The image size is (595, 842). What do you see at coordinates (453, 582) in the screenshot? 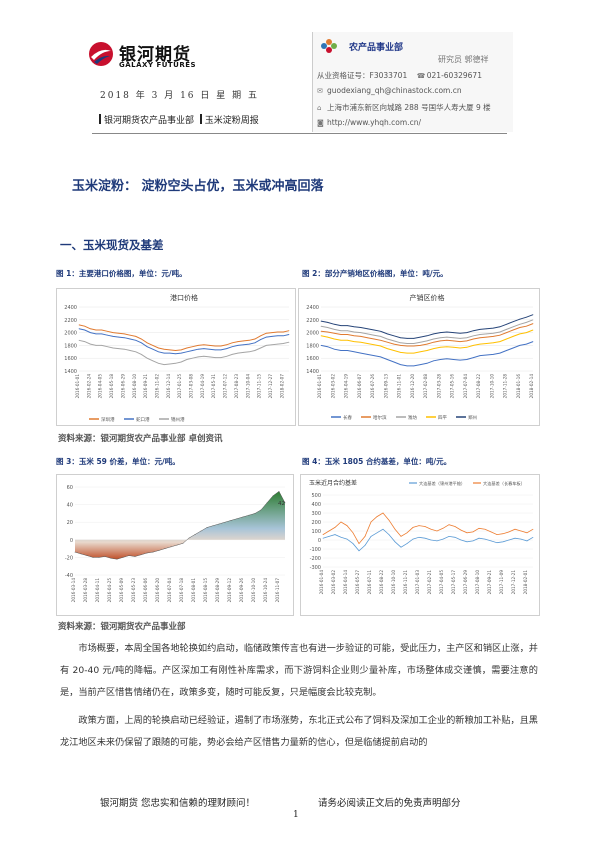
I see `x-tick-label: 2017-05-17` at bounding box center [453, 582].